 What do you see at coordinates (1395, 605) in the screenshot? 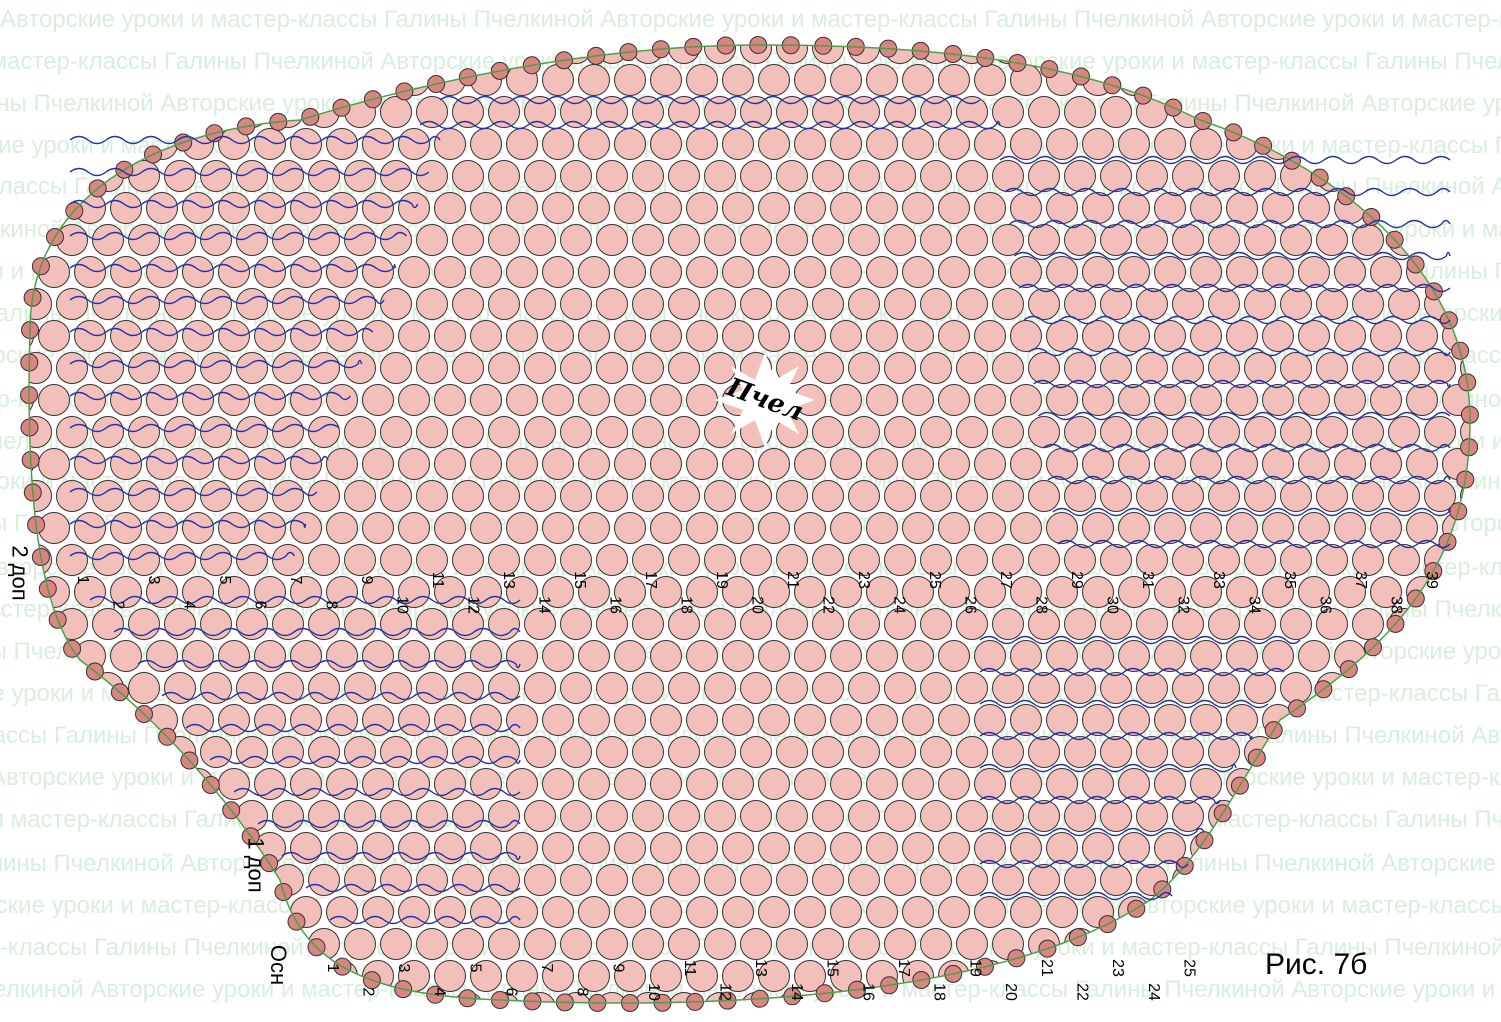
I see `row-number: 38` at bounding box center [1395, 605].